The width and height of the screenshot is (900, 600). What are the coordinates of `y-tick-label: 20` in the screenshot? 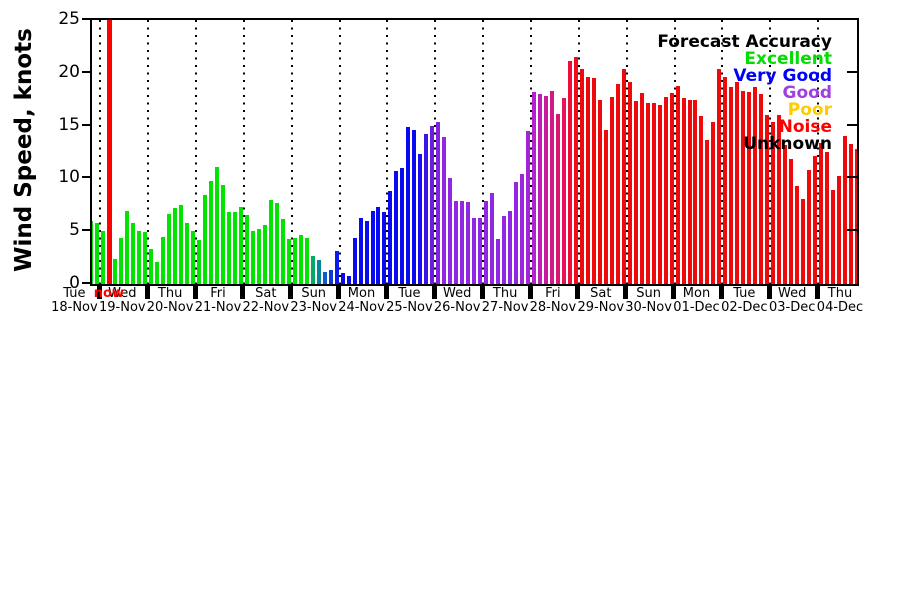 It's located at (69, 71).